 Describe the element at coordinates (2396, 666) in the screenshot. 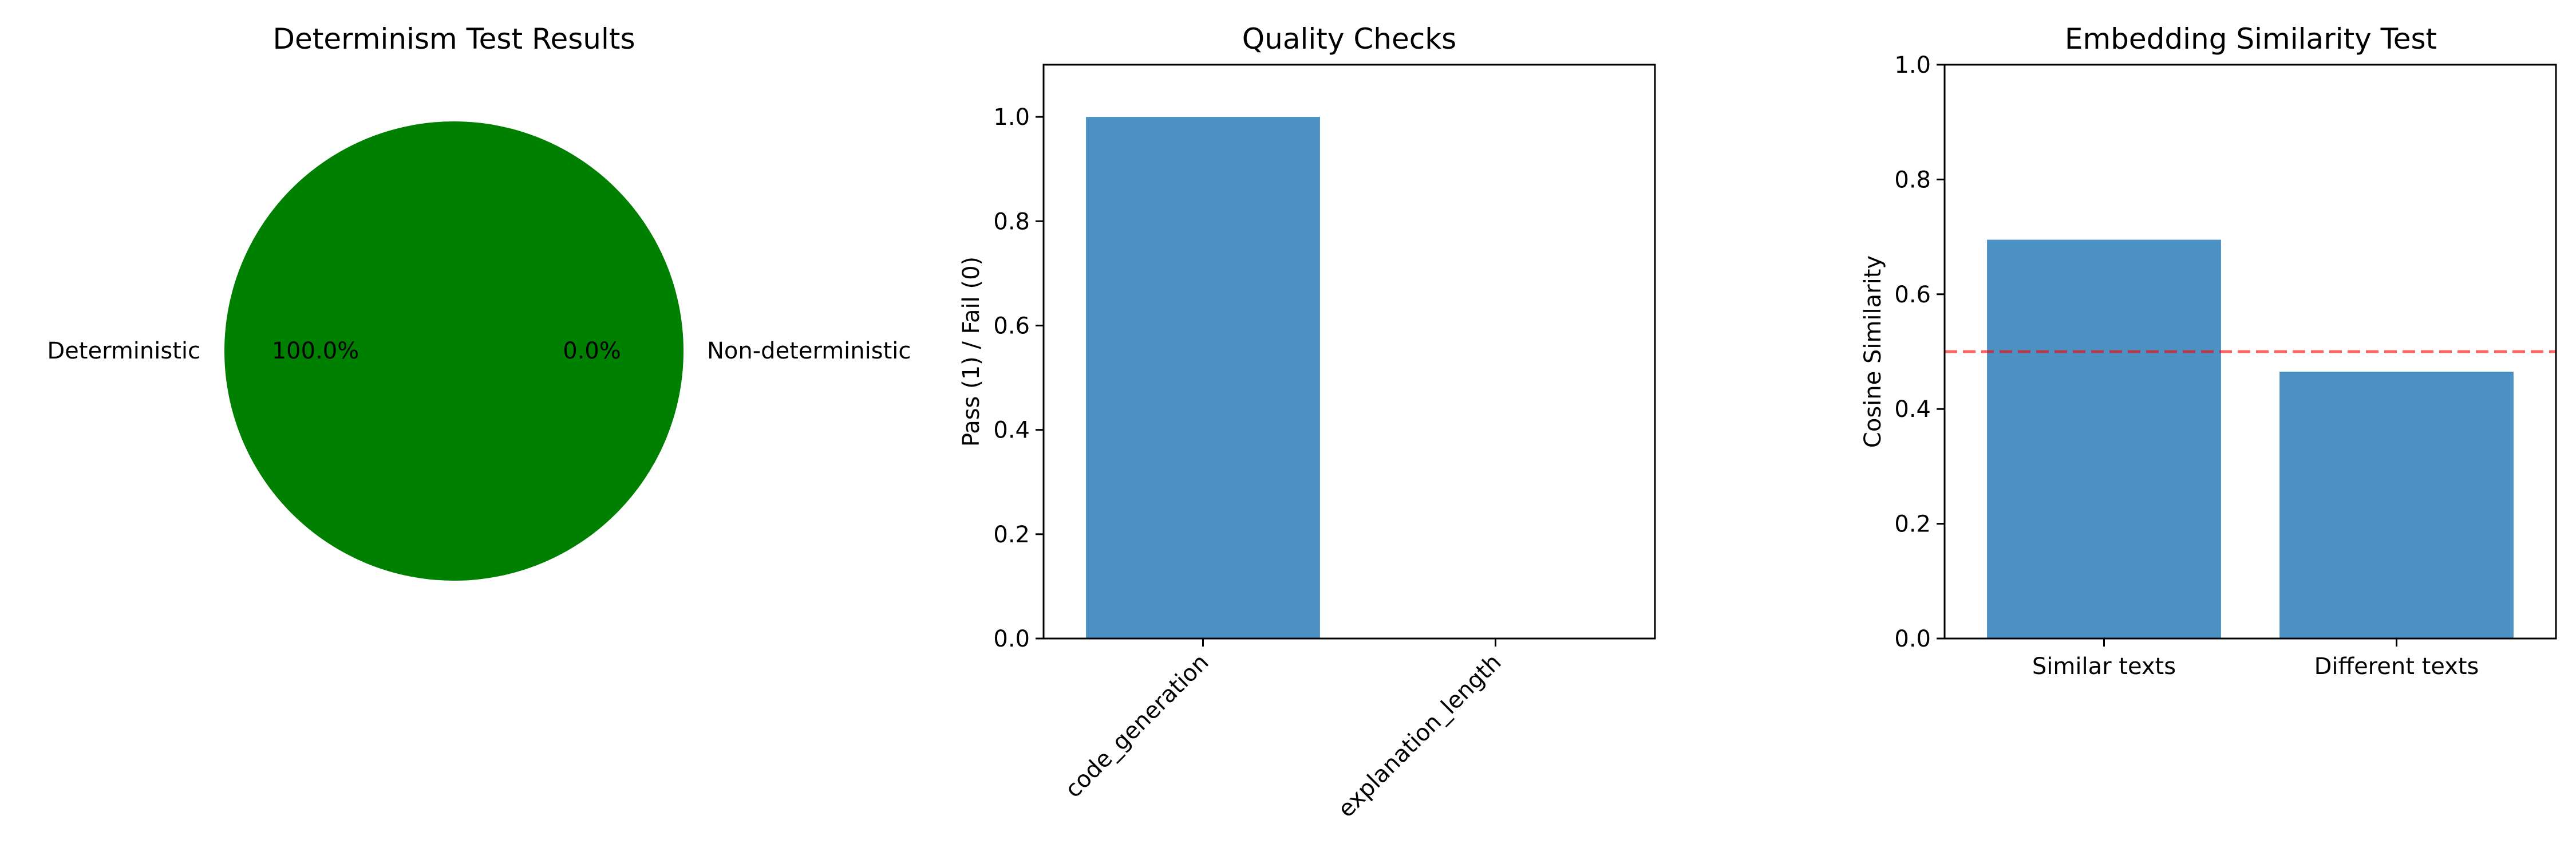

I see `x-tick-label: Different texts` at that location.